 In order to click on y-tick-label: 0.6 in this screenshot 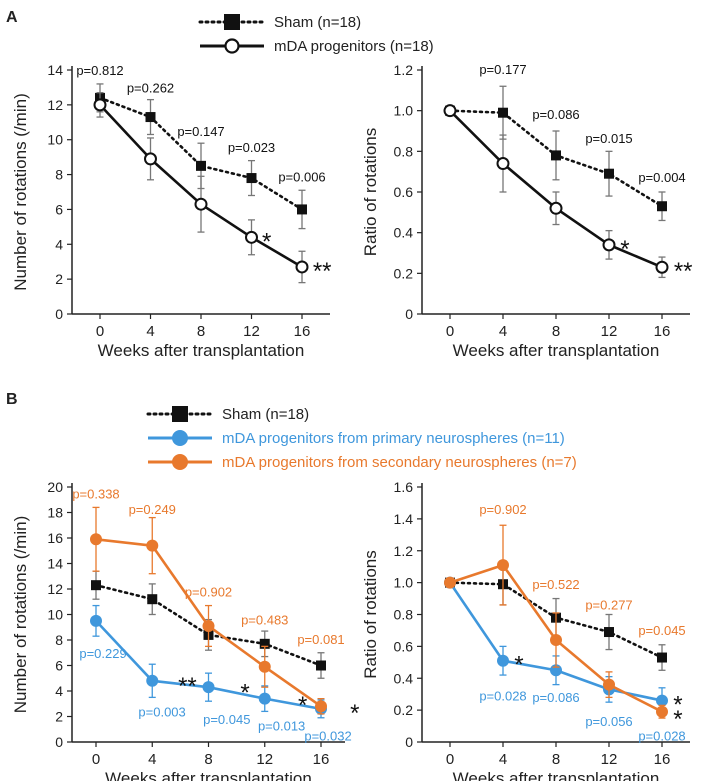, I will do `click(404, 192)`.